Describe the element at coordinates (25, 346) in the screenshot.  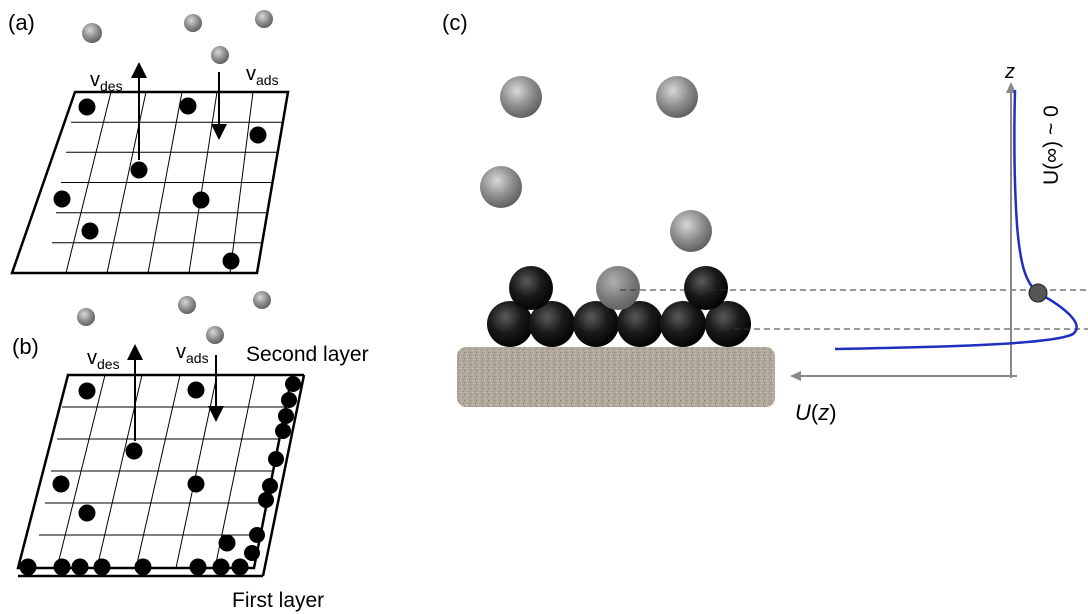
I see `panel-b-label: (b)` at that location.